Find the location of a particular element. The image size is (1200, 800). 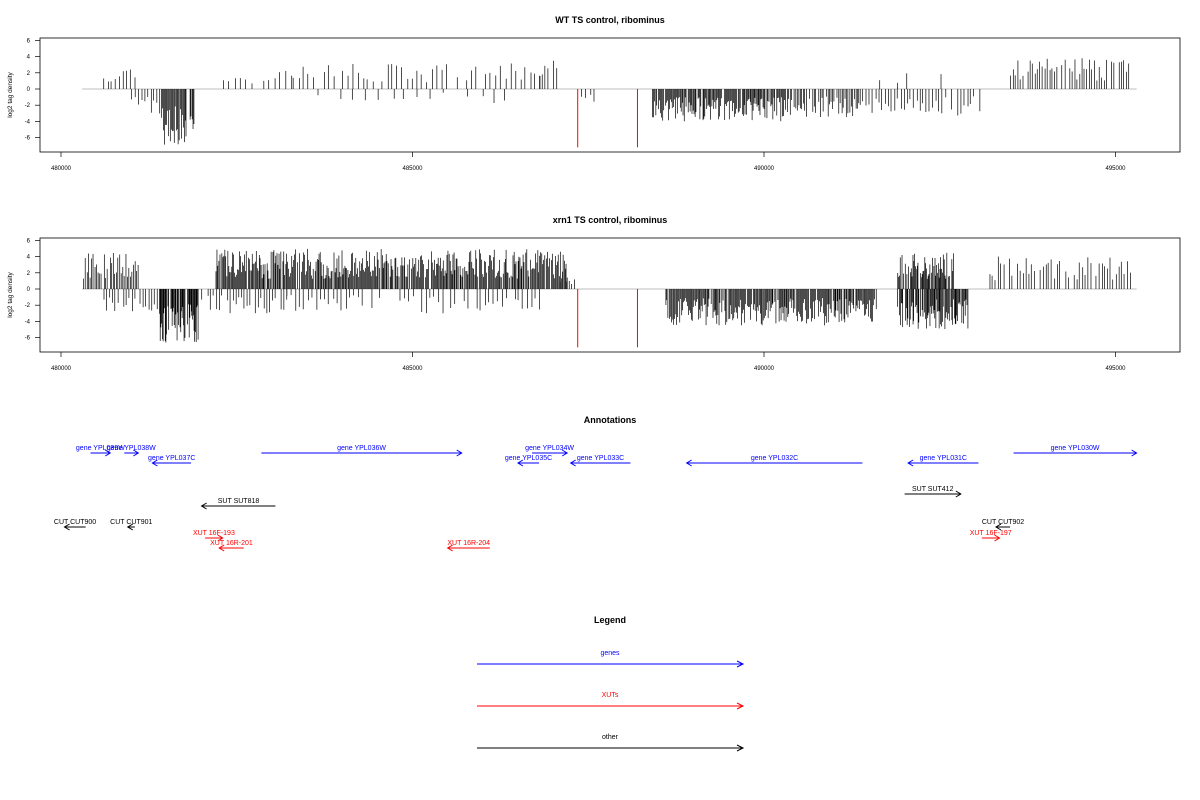

annotation-feature: CUT CUT900 is located at coordinates (75, 525).